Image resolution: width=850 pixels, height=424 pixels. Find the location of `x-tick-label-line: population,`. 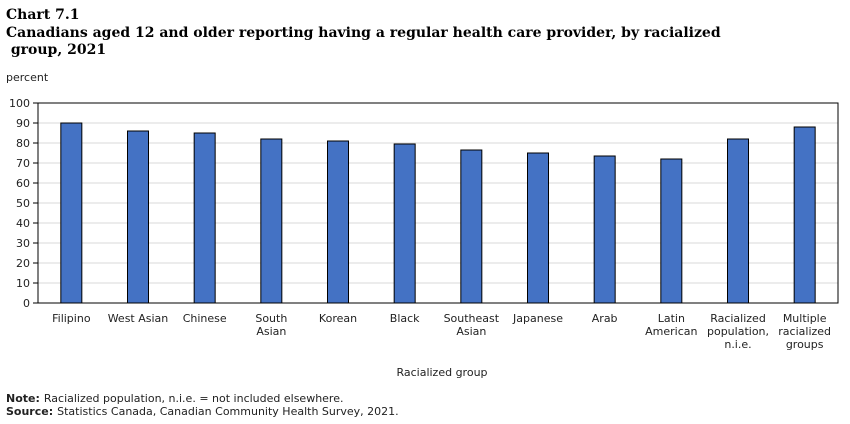

x-tick-label-line: population, is located at coordinates (738, 331).